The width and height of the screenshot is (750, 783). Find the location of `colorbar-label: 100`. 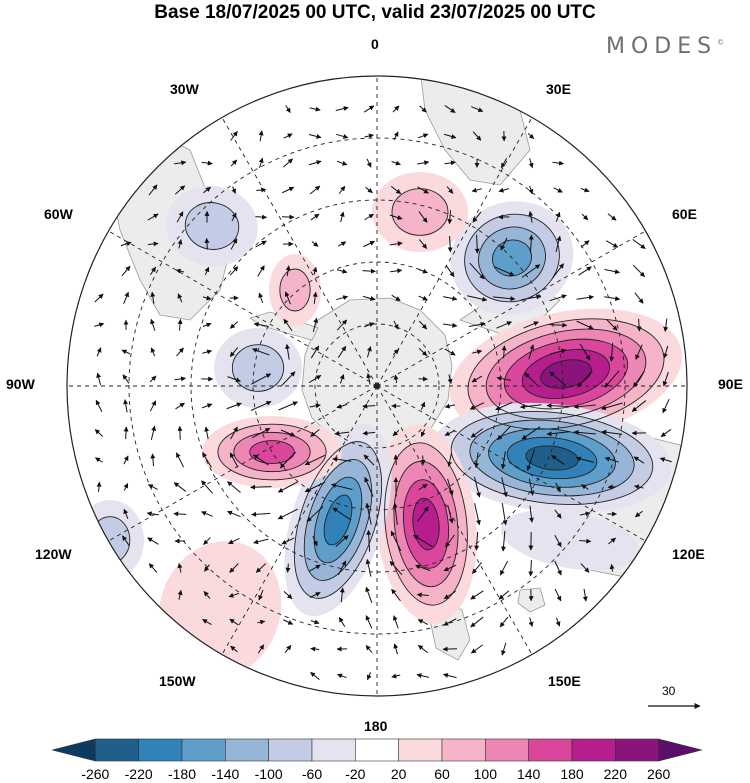

colorbar-label: 100 is located at coordinates (485, 774).